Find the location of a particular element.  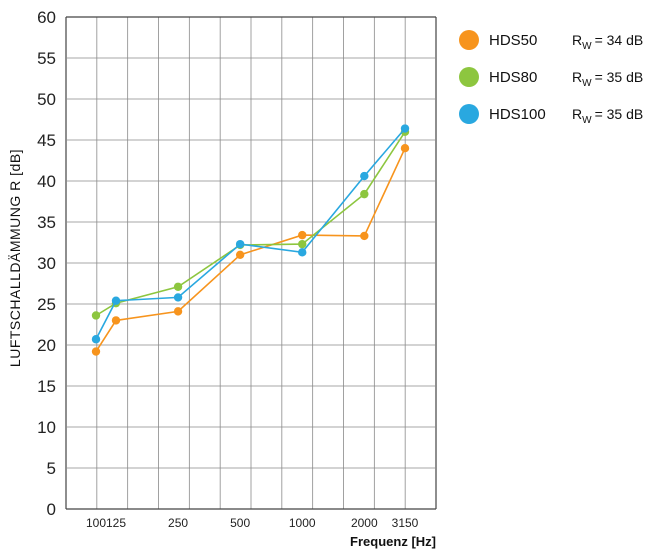

y-tick-label: 25 is located at coordinates (46, 304).